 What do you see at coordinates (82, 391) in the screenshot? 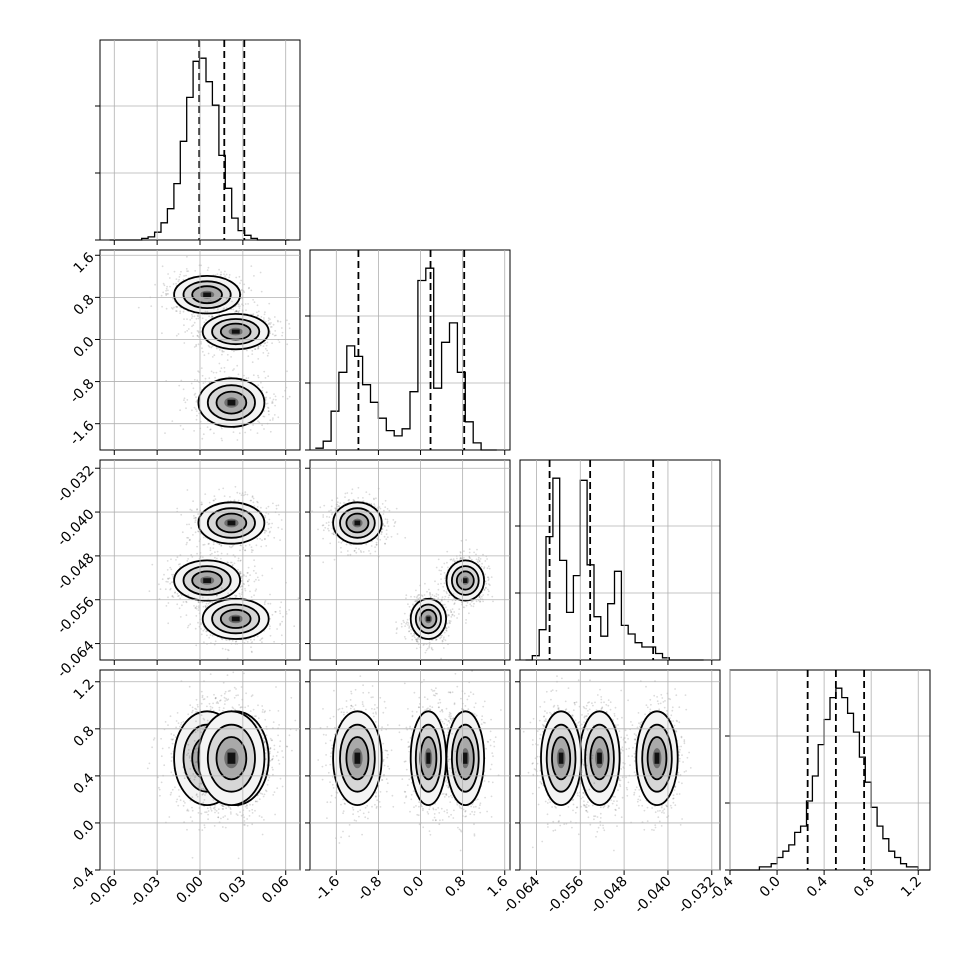
I see `y-tick-label: -0.8` at bounding box center [82, 391].